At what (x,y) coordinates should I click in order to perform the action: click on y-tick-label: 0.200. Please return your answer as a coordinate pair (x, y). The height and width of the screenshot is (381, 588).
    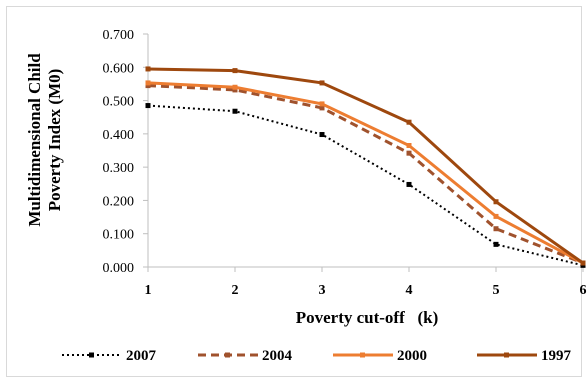
    Looking at the image, I should click on (119, 201).